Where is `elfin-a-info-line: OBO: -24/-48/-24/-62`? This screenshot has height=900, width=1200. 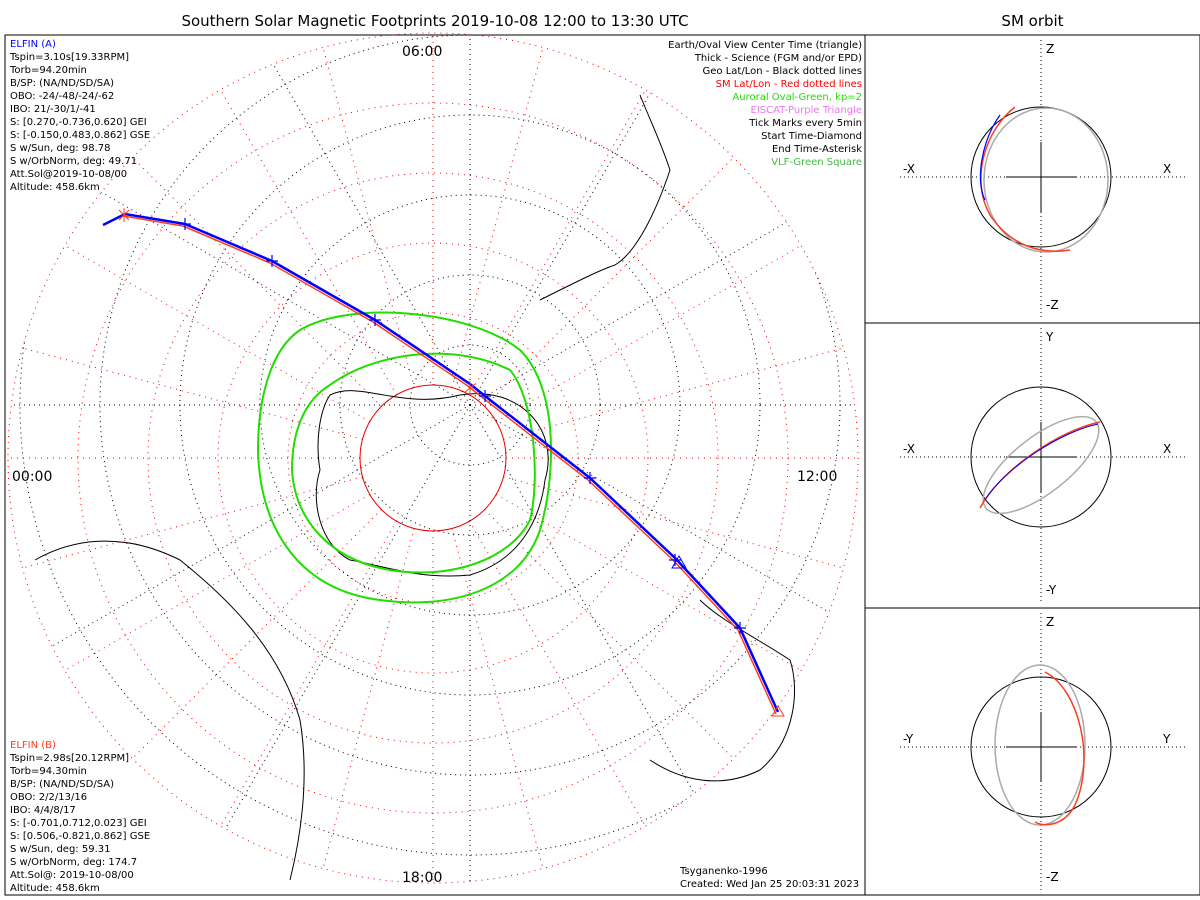 elfin-a-info-line: OBO: -24/-48/-24/-62 is located at coordinates (62, 96).